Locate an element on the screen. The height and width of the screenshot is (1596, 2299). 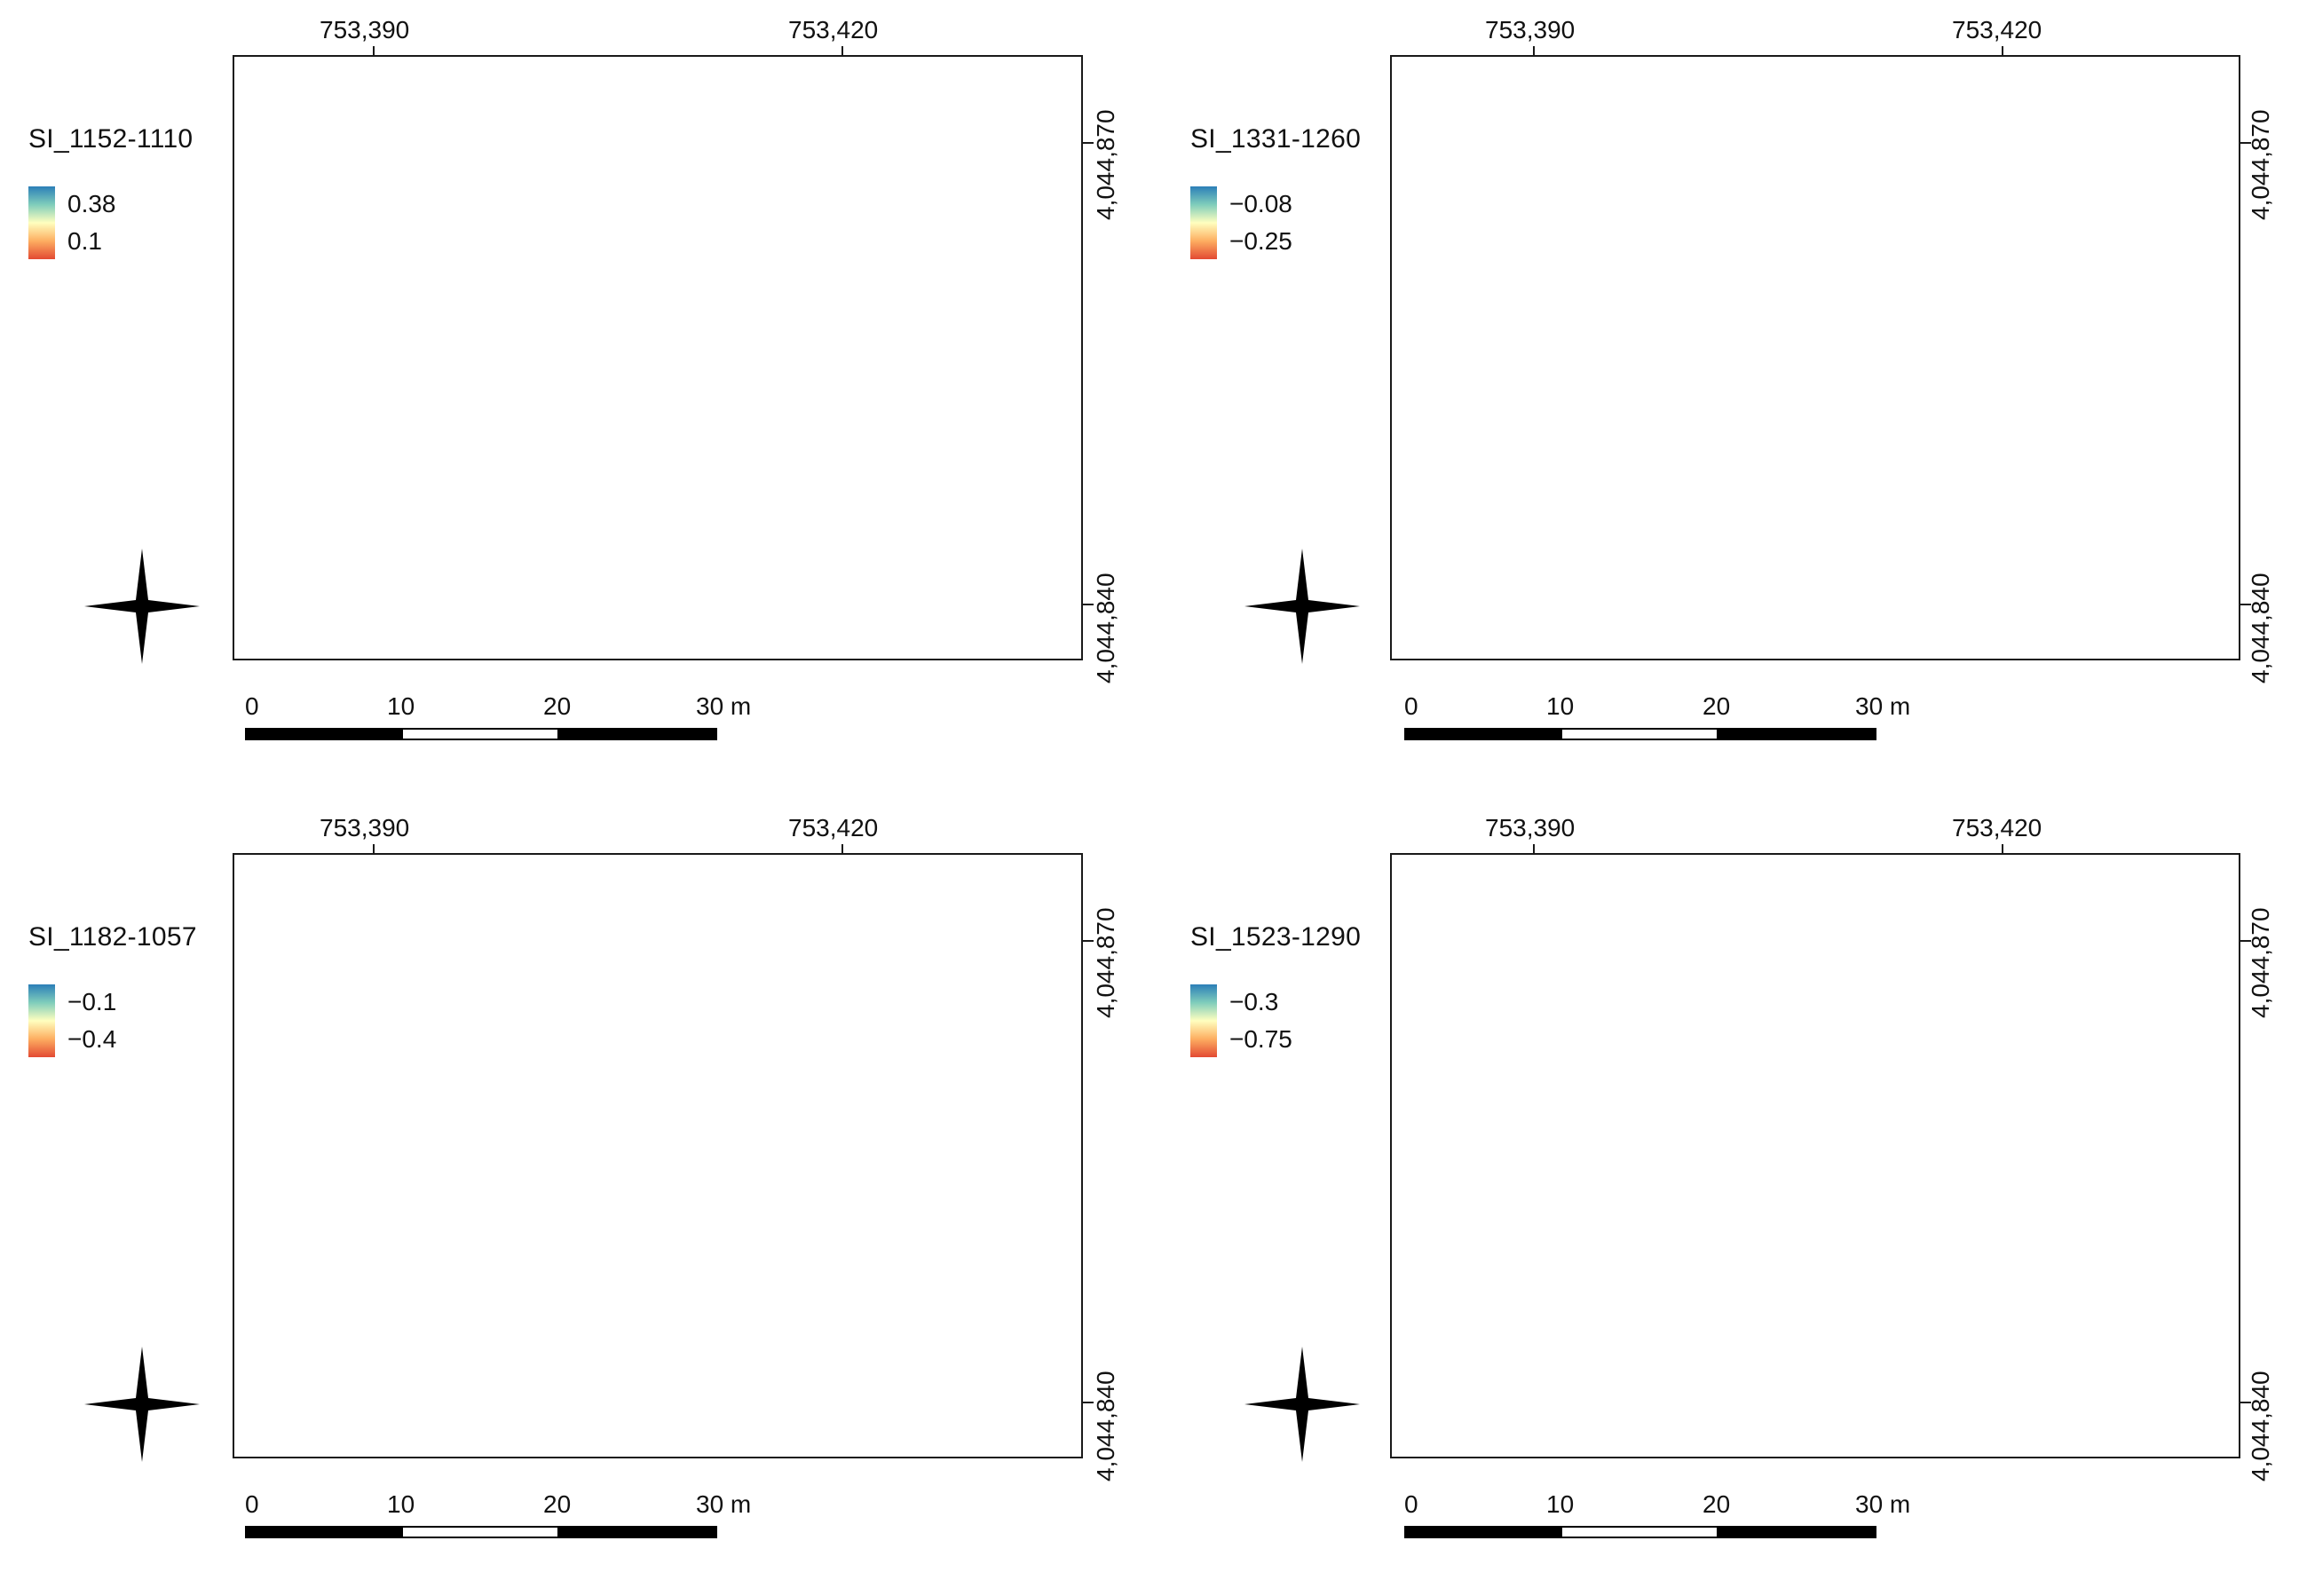
index-title: SI_1182-1057 is located at coordinates (112, 937).